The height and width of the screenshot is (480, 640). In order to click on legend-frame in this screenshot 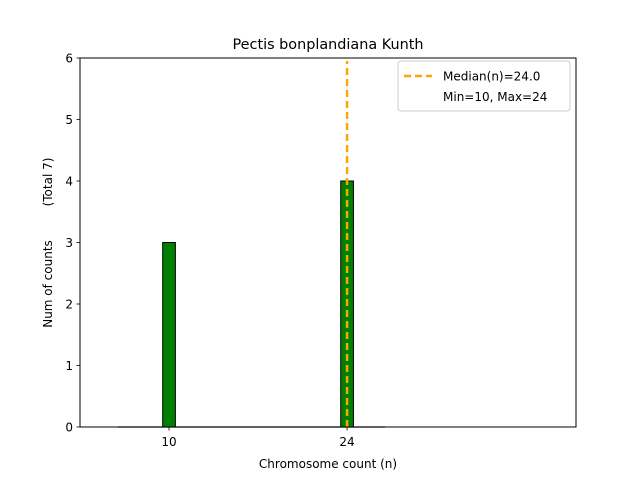, I will do `click(484, 86)`.